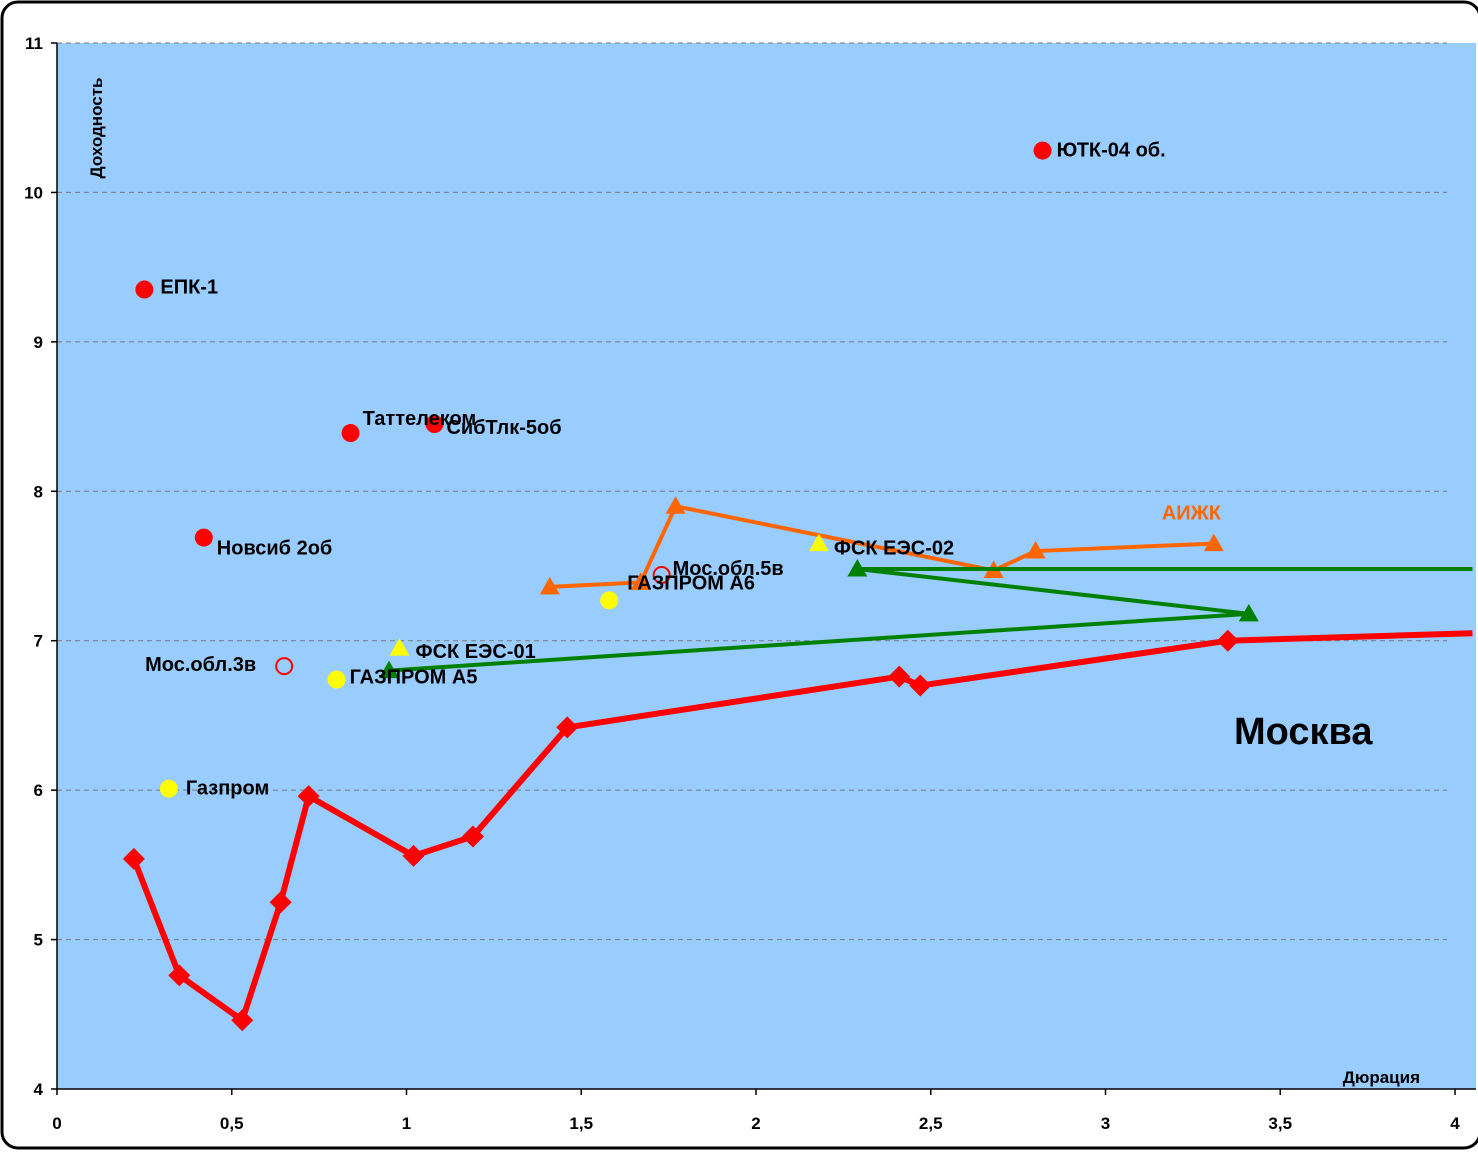 The width and height of the screenshot is (1478, 1155). I want to click on data-label: ГАЗПРОМ А6, so click(691, 583).